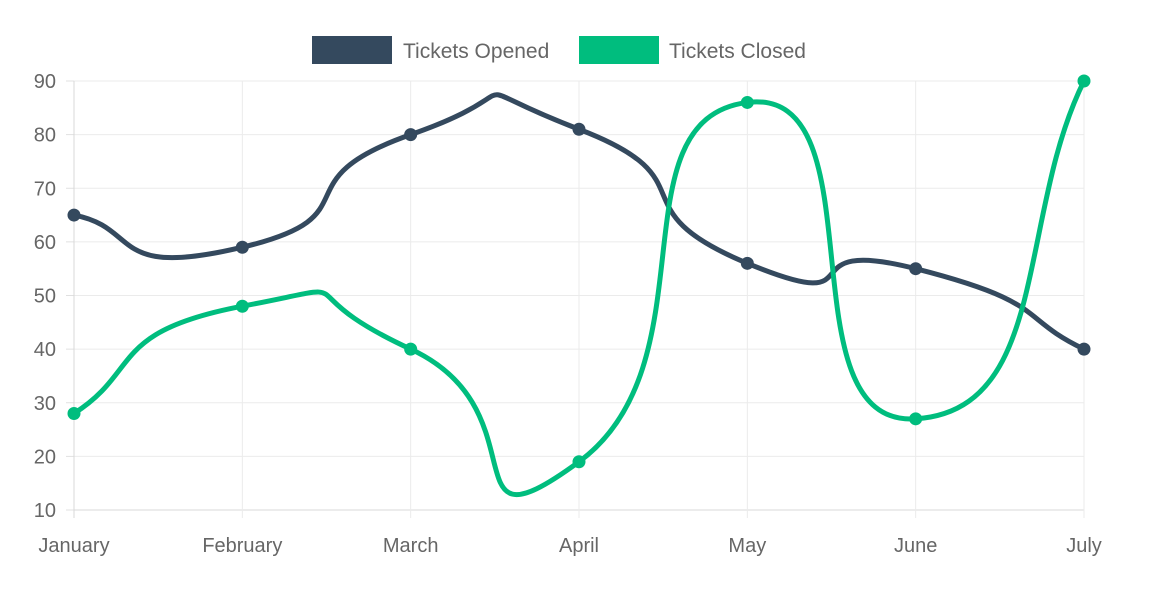 The width and height of the screenshot is (1156, 594). What do you see at coordinates (579, 546) in the screenshot?
I see `x-tick-label: April` at bounding box center [579, 546].